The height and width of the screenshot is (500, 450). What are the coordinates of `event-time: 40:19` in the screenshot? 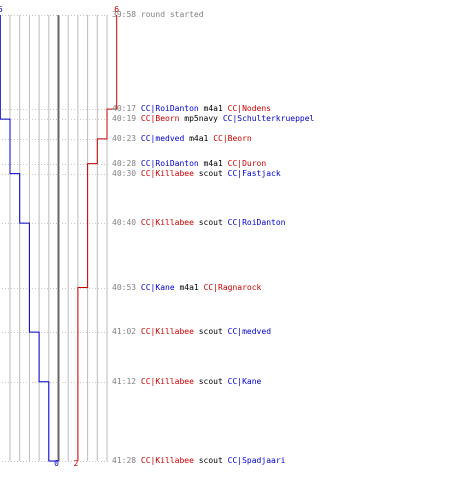 It's located at (124, 118).